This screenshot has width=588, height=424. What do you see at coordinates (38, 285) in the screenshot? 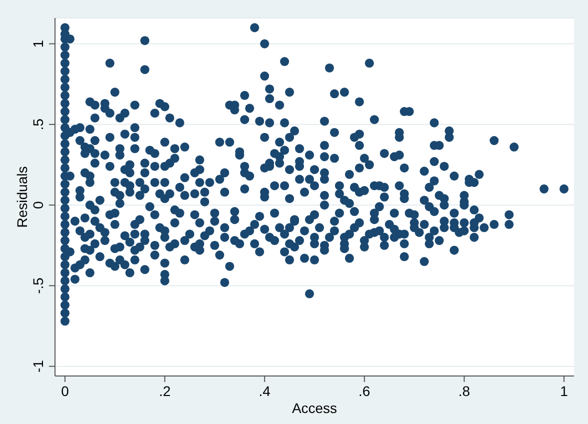
I see `y-tick-label: -.5` at bounding box center [38, 285].